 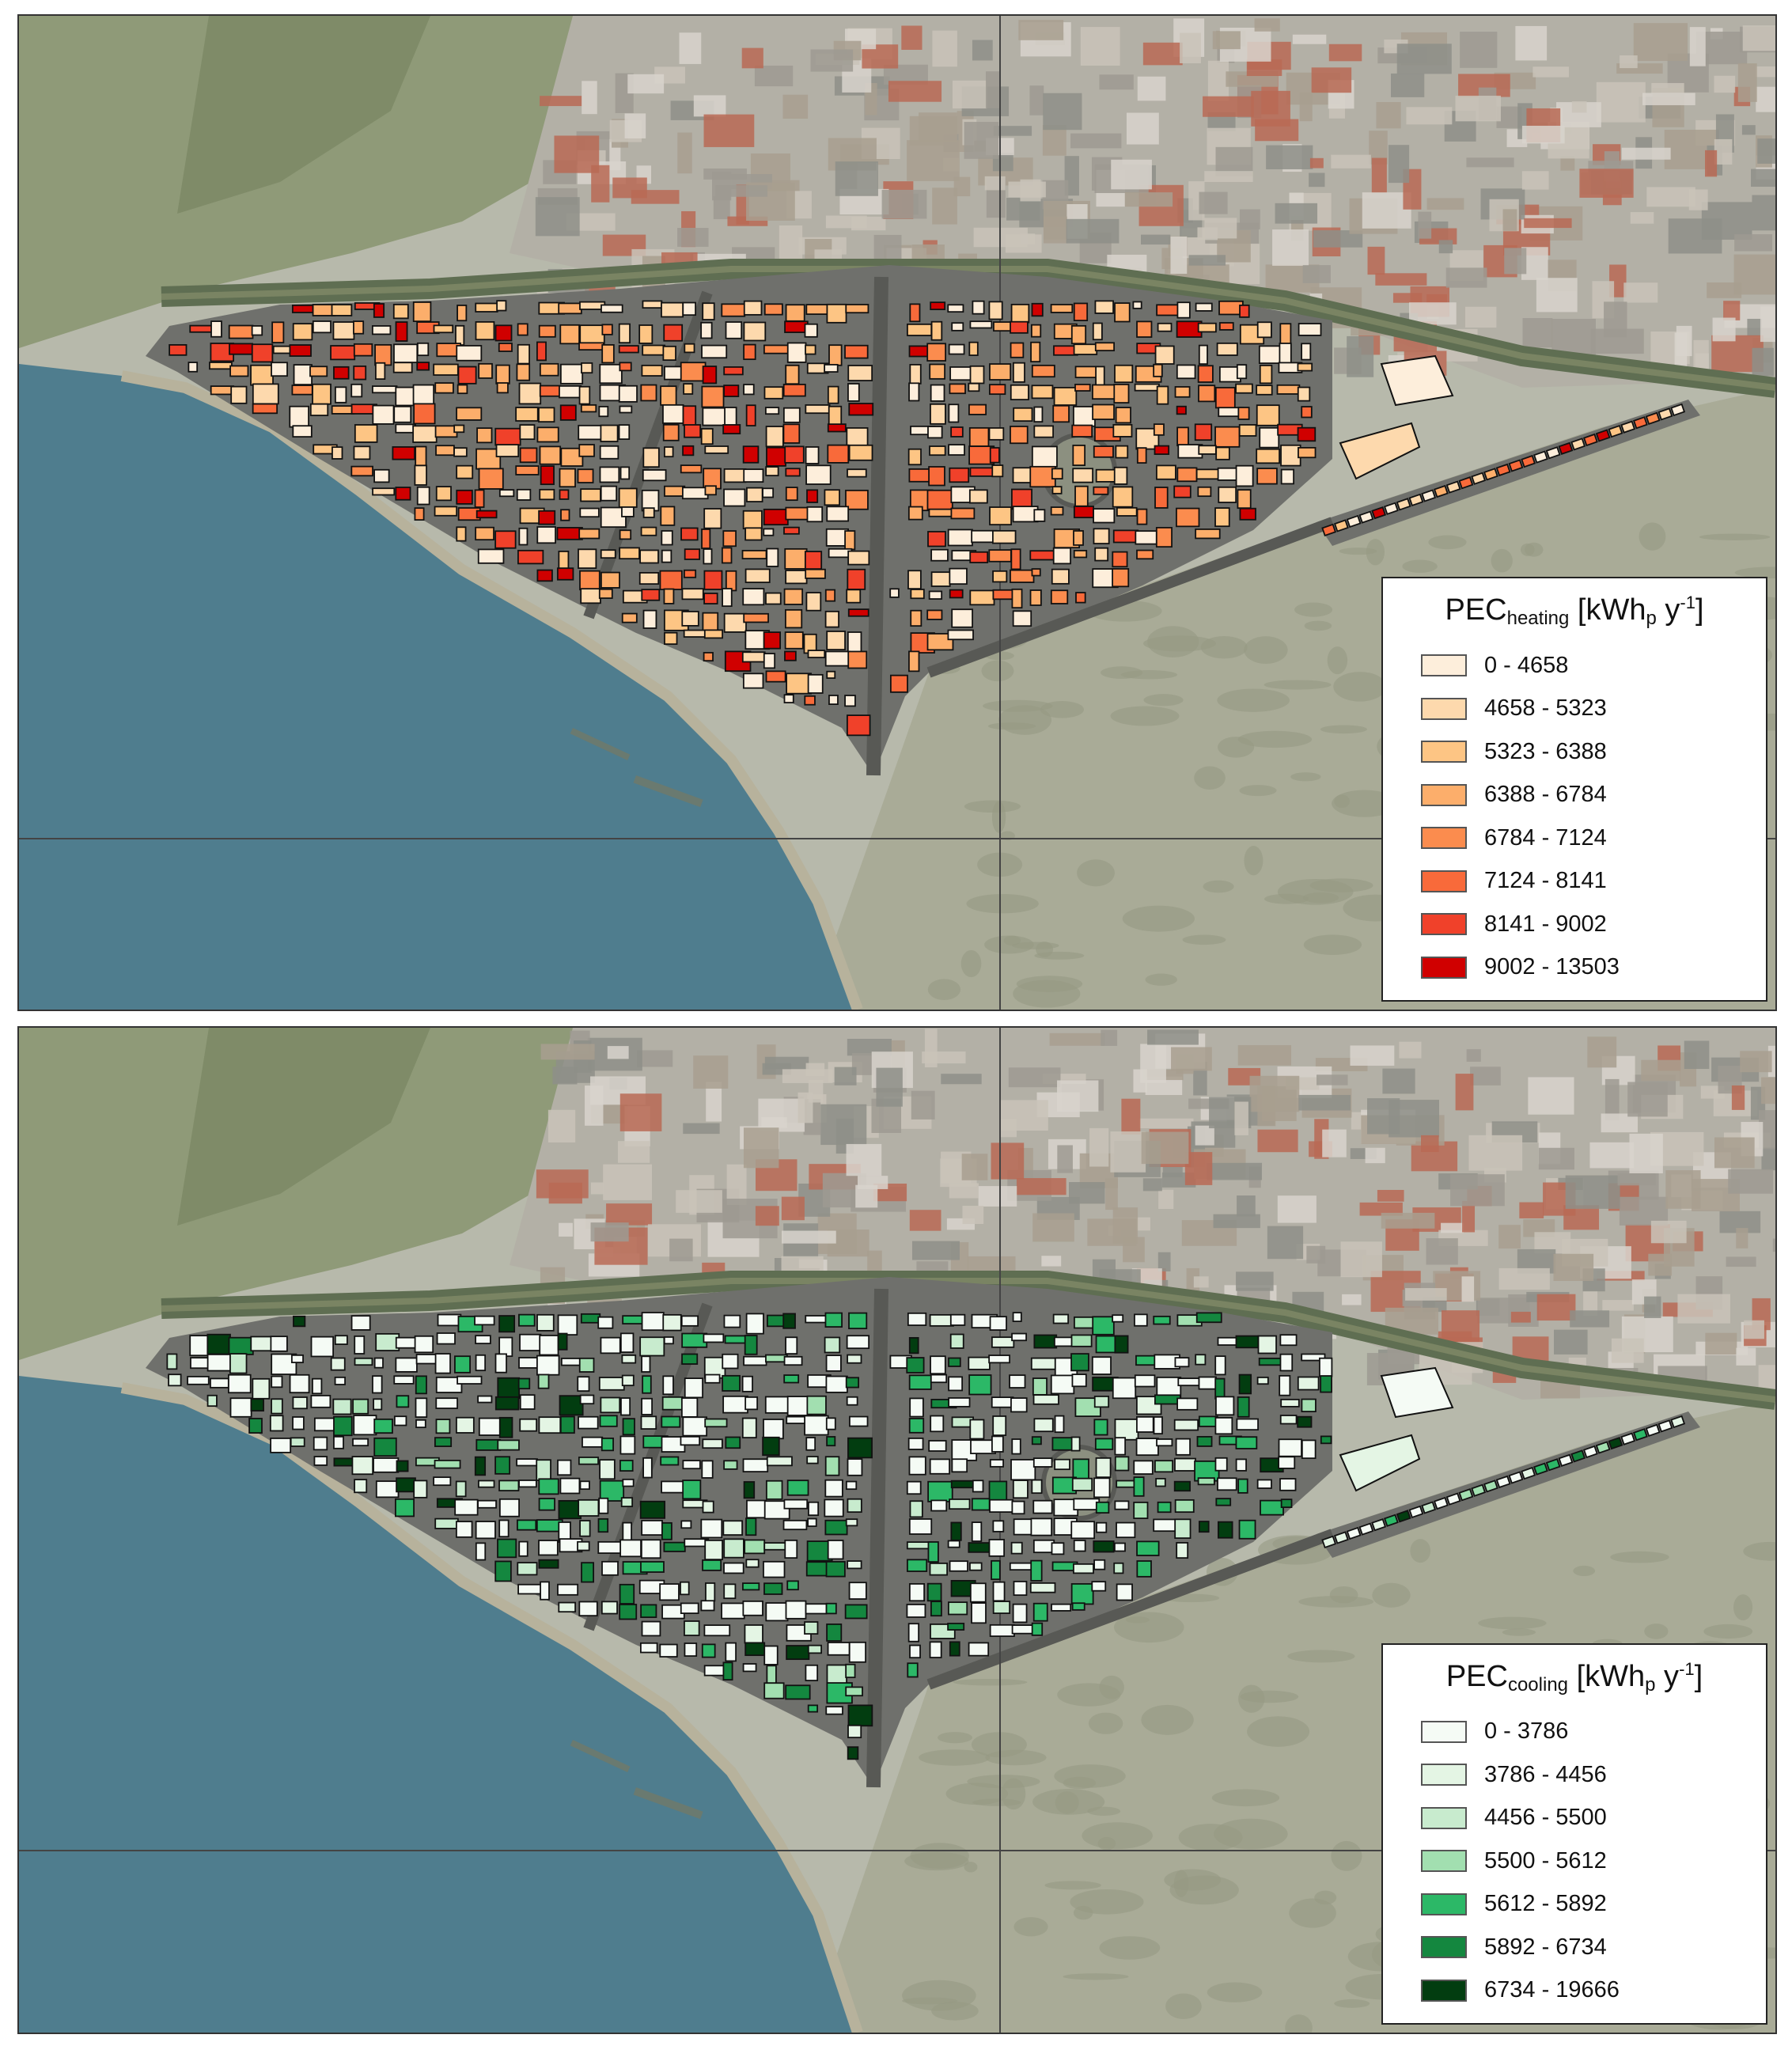 What do you see at coordinates (1574, 666) in the screenshot?
I see `legend-item: 0 - 4658` at bounding box center [1574, 666].